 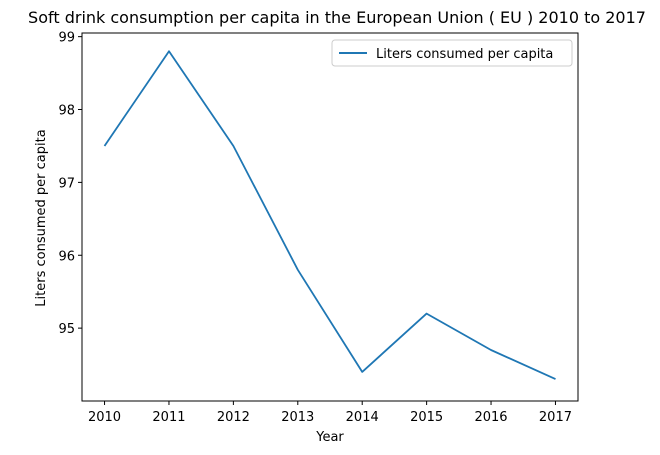 What do you see at coordinates (329, 437) in the screenshot?
I see `x-axis-label: Year` at bounding box center [329, 437].